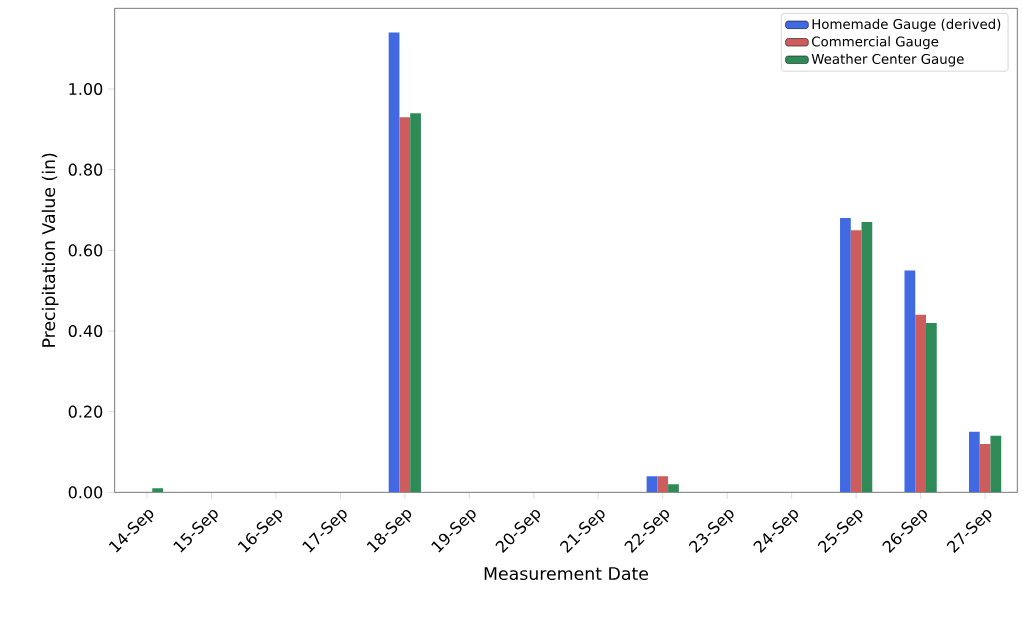  Describe the element at coordinates (86, 89) in the screenshot. I see `y-tick-label: 1.00` at that location.